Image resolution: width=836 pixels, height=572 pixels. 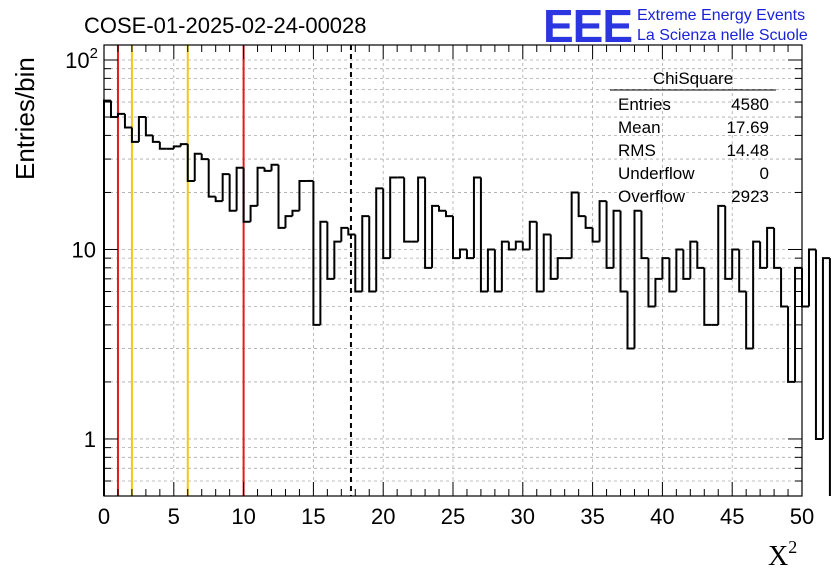 I want to click on x-tick-label: 35, so click(x=592, y=516).